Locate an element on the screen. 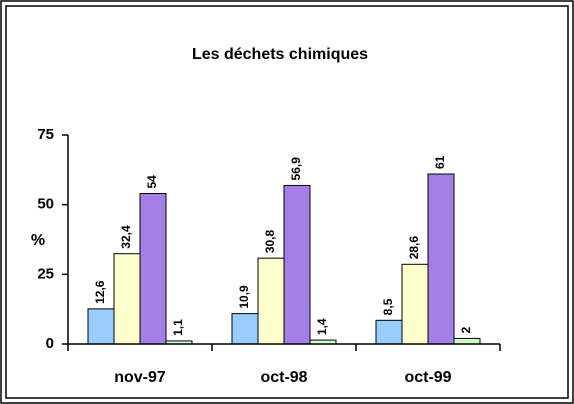  x-tick-label: oct-99 is located at coordinates (427, 377).